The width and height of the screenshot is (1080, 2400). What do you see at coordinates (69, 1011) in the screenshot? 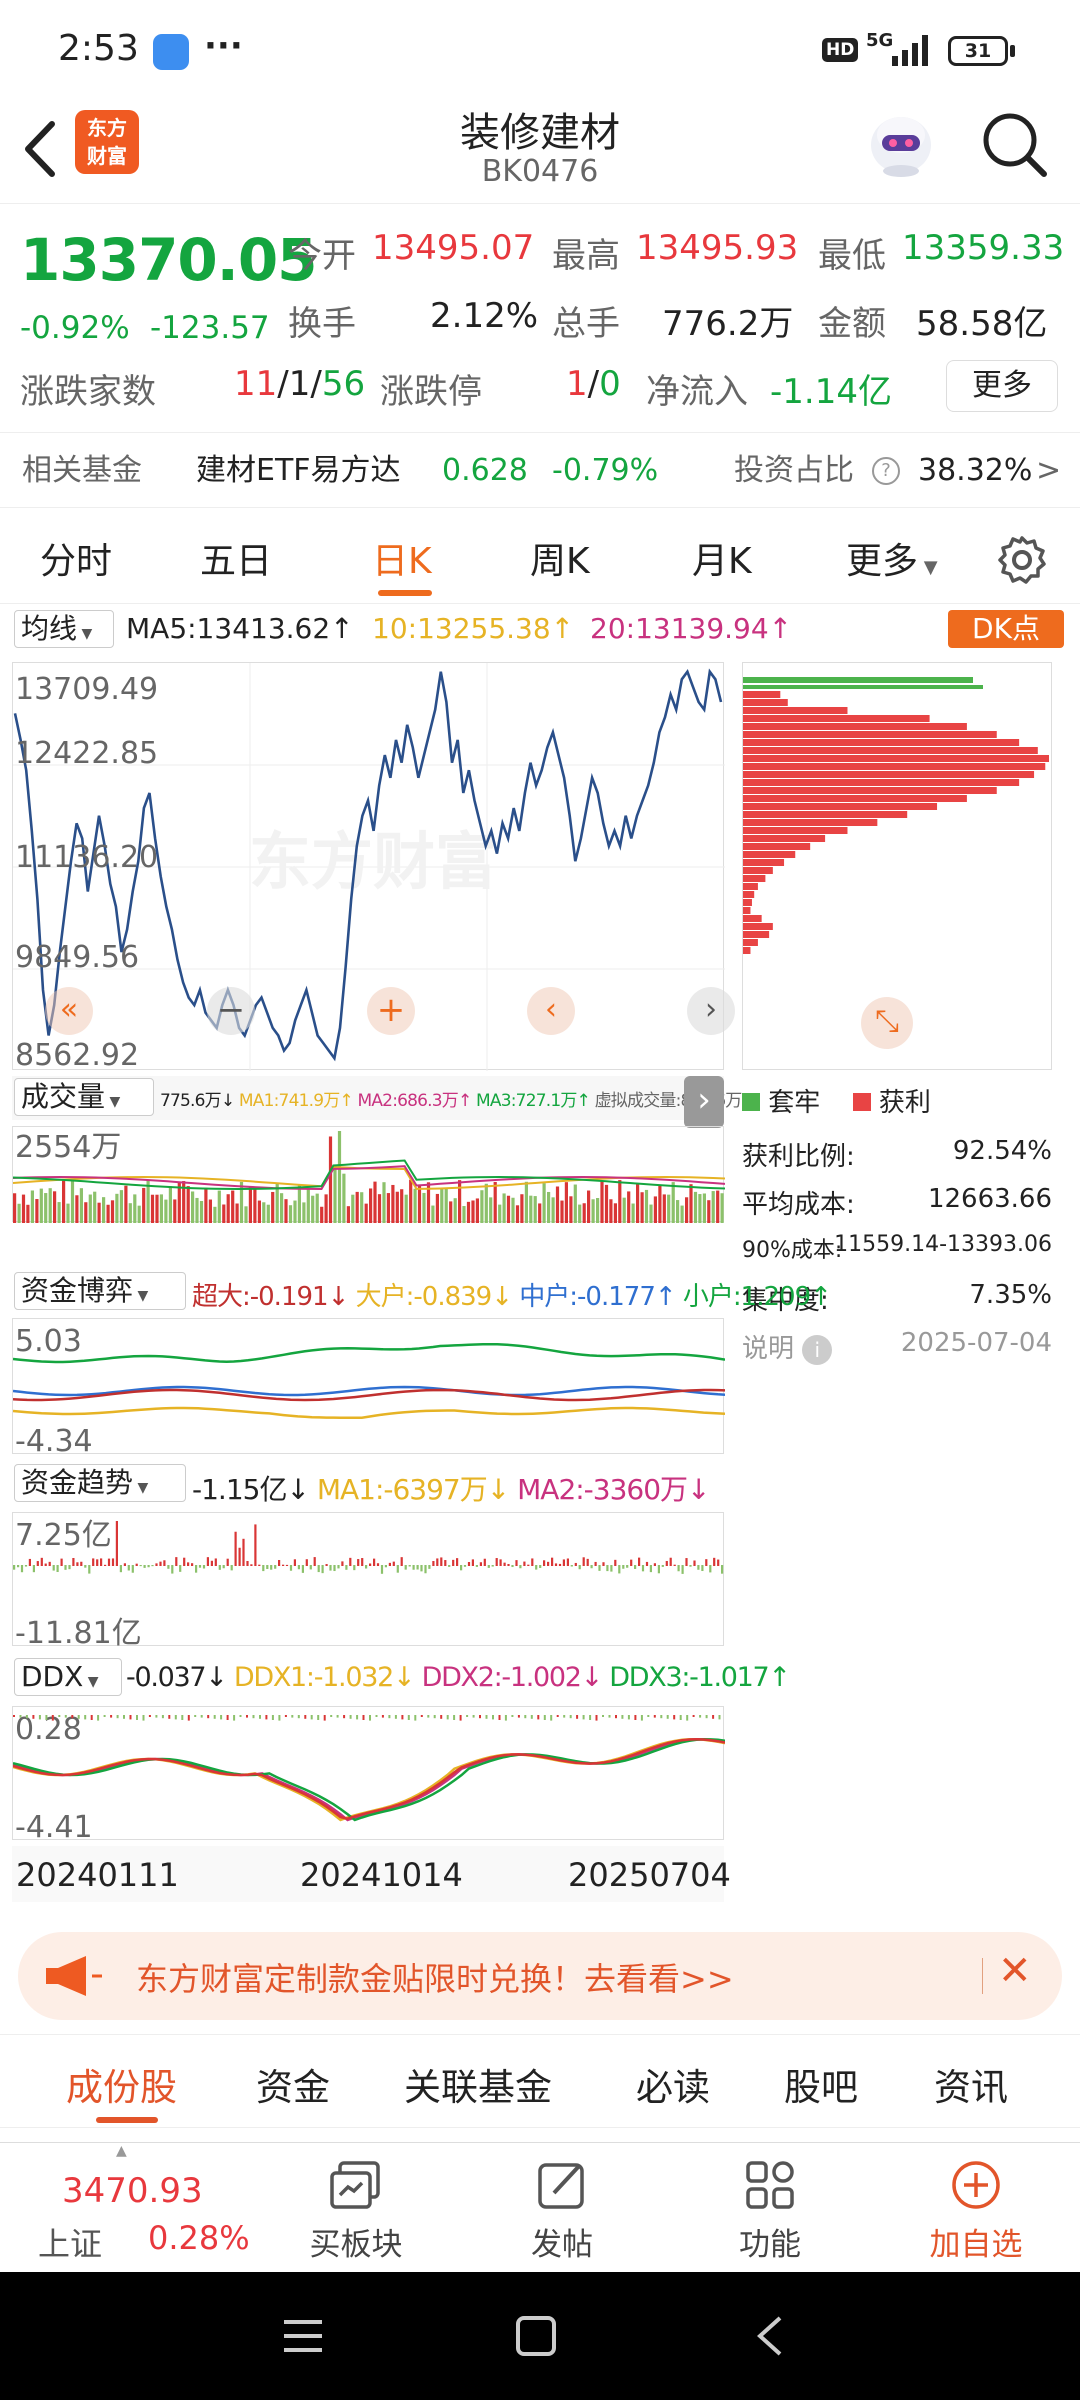
I see `scroll-left-fast-button: «` at bounding box center [69, 1011].